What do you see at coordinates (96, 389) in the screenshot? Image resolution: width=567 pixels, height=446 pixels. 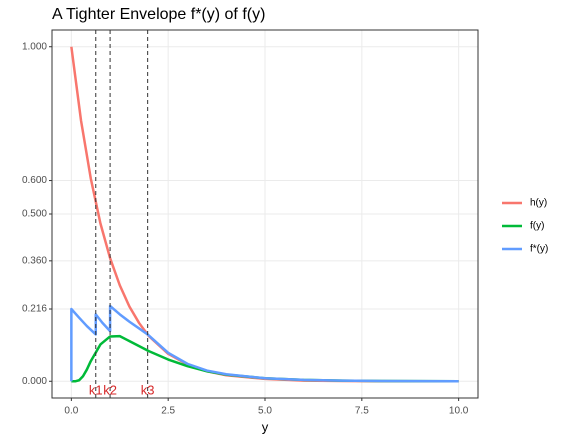 I see `reference-label: k1` at bounding box center [96, 389].